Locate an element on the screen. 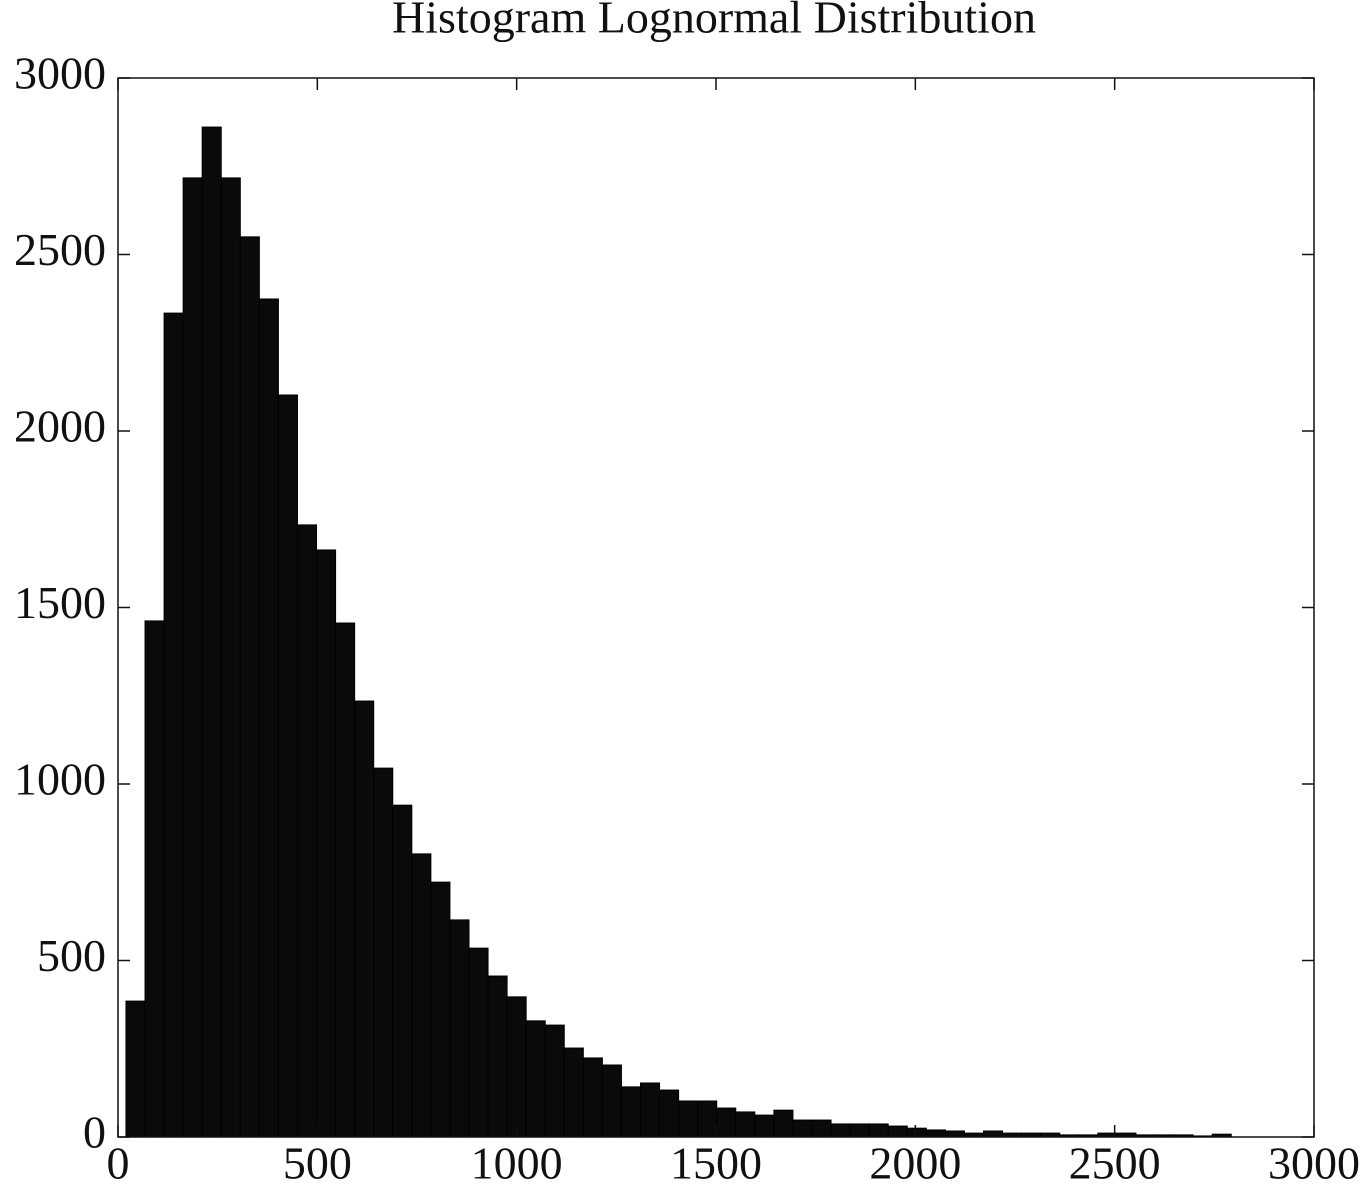 Image resolution: width=1368 pixels, height=1191 pixels. y-tick-label: 3000 is located at coordinates (60, 73).